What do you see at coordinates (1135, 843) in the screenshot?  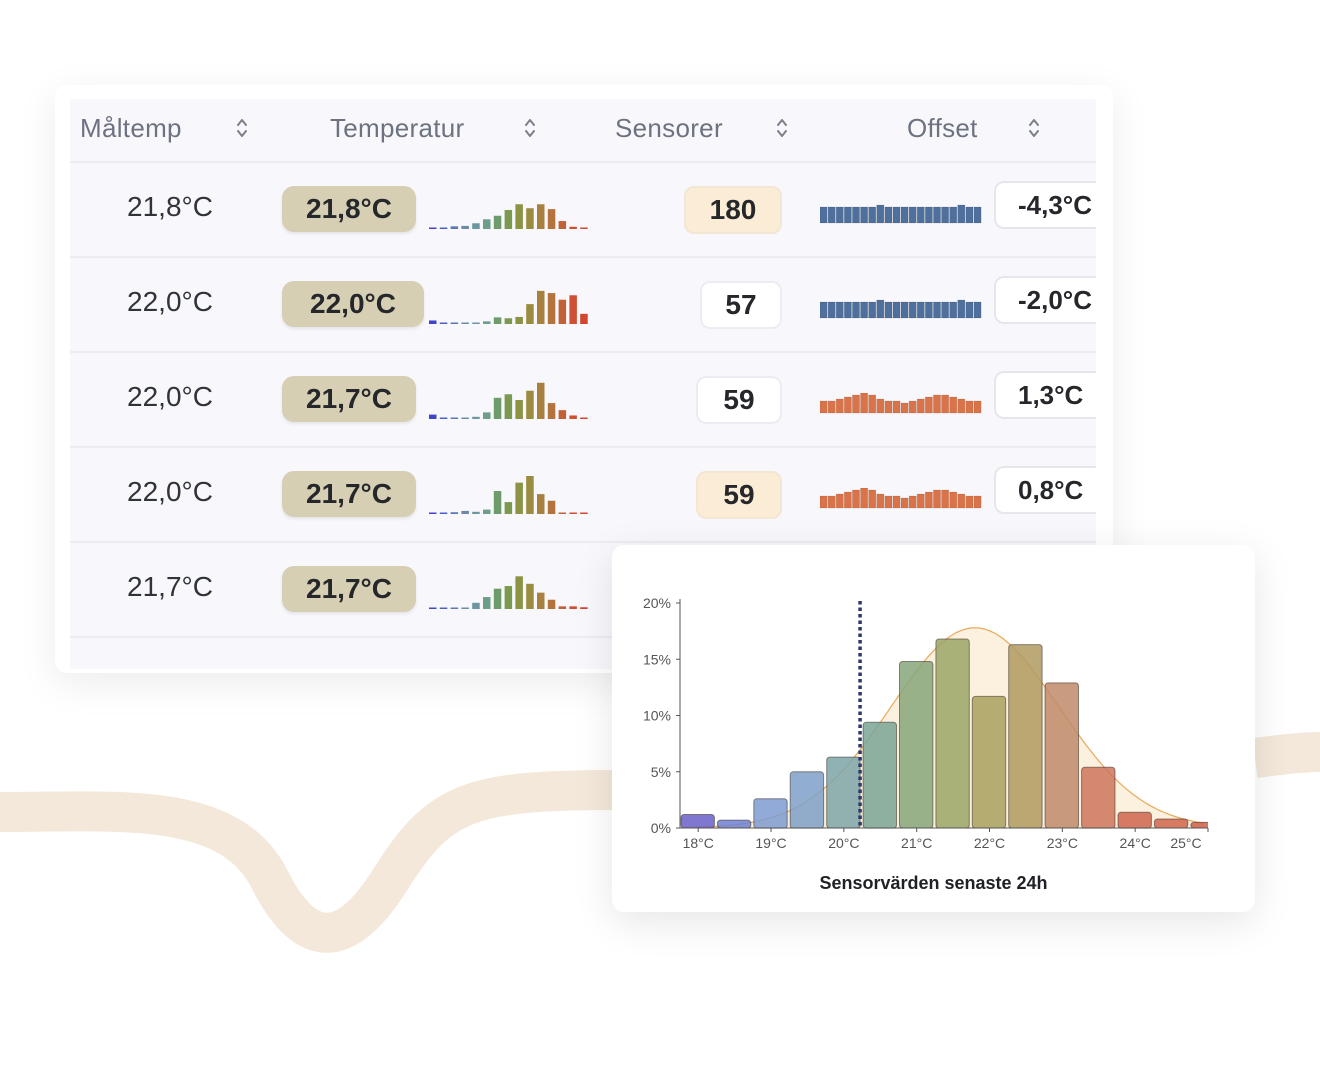 I see `x-tick-label: 24°C` at bounding box center [1135, 843].